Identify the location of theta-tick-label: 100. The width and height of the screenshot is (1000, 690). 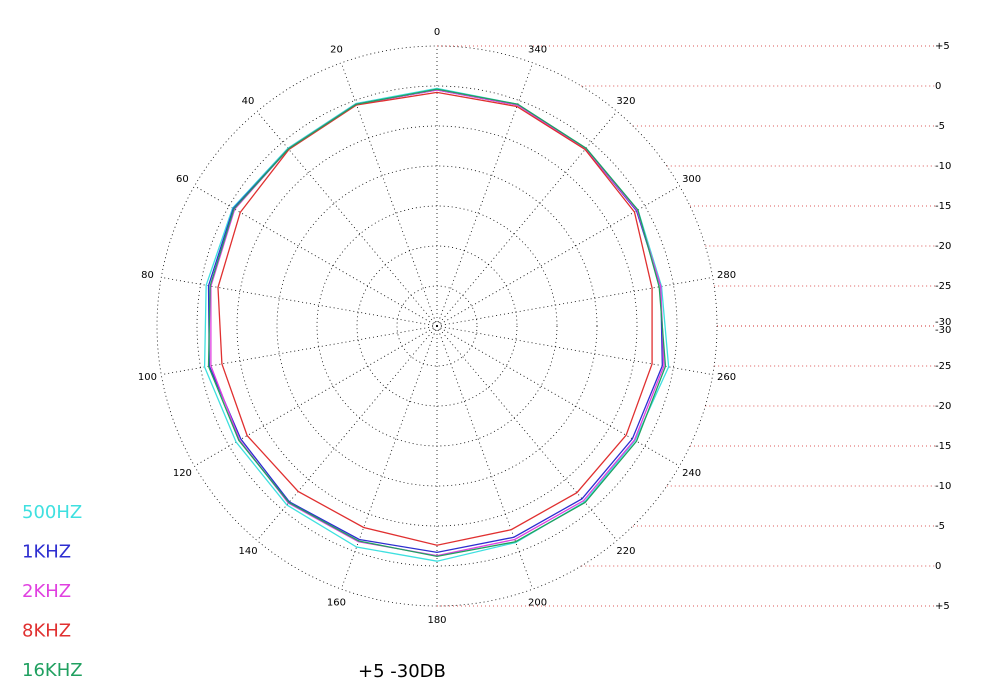
(147, 377).